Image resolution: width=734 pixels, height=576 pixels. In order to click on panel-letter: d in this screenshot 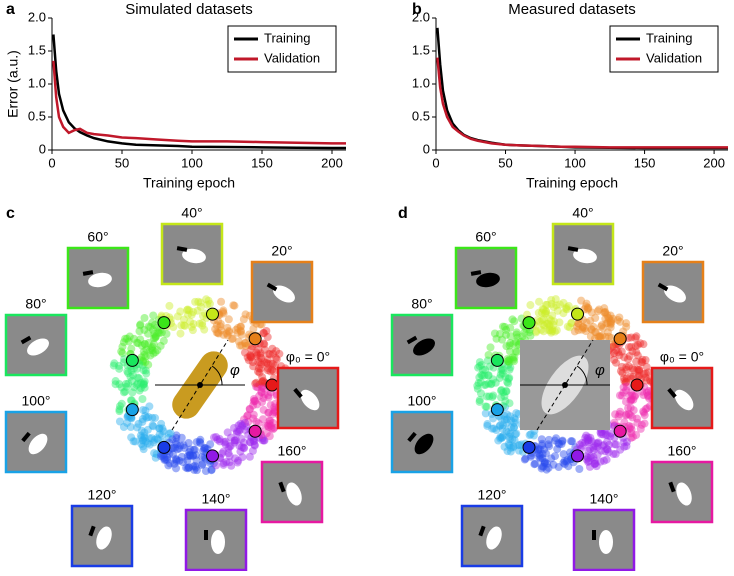, I will do `click(403, 213)`.